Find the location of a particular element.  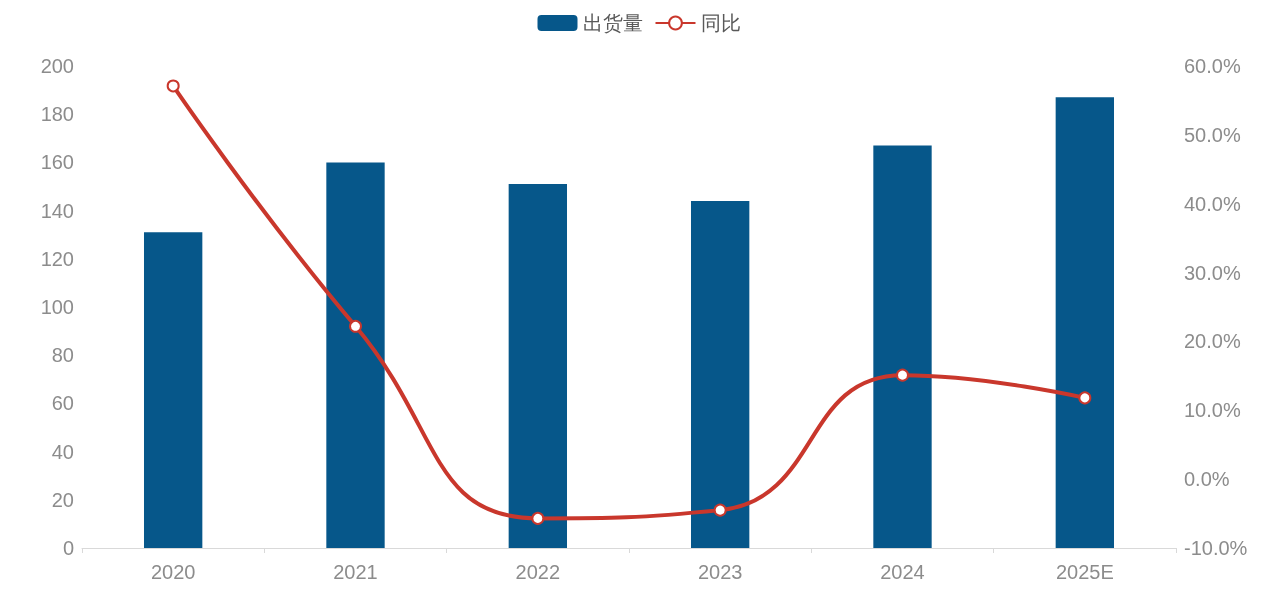

y2-tick-label: 60.0% is located at coordinates (1212, 66).